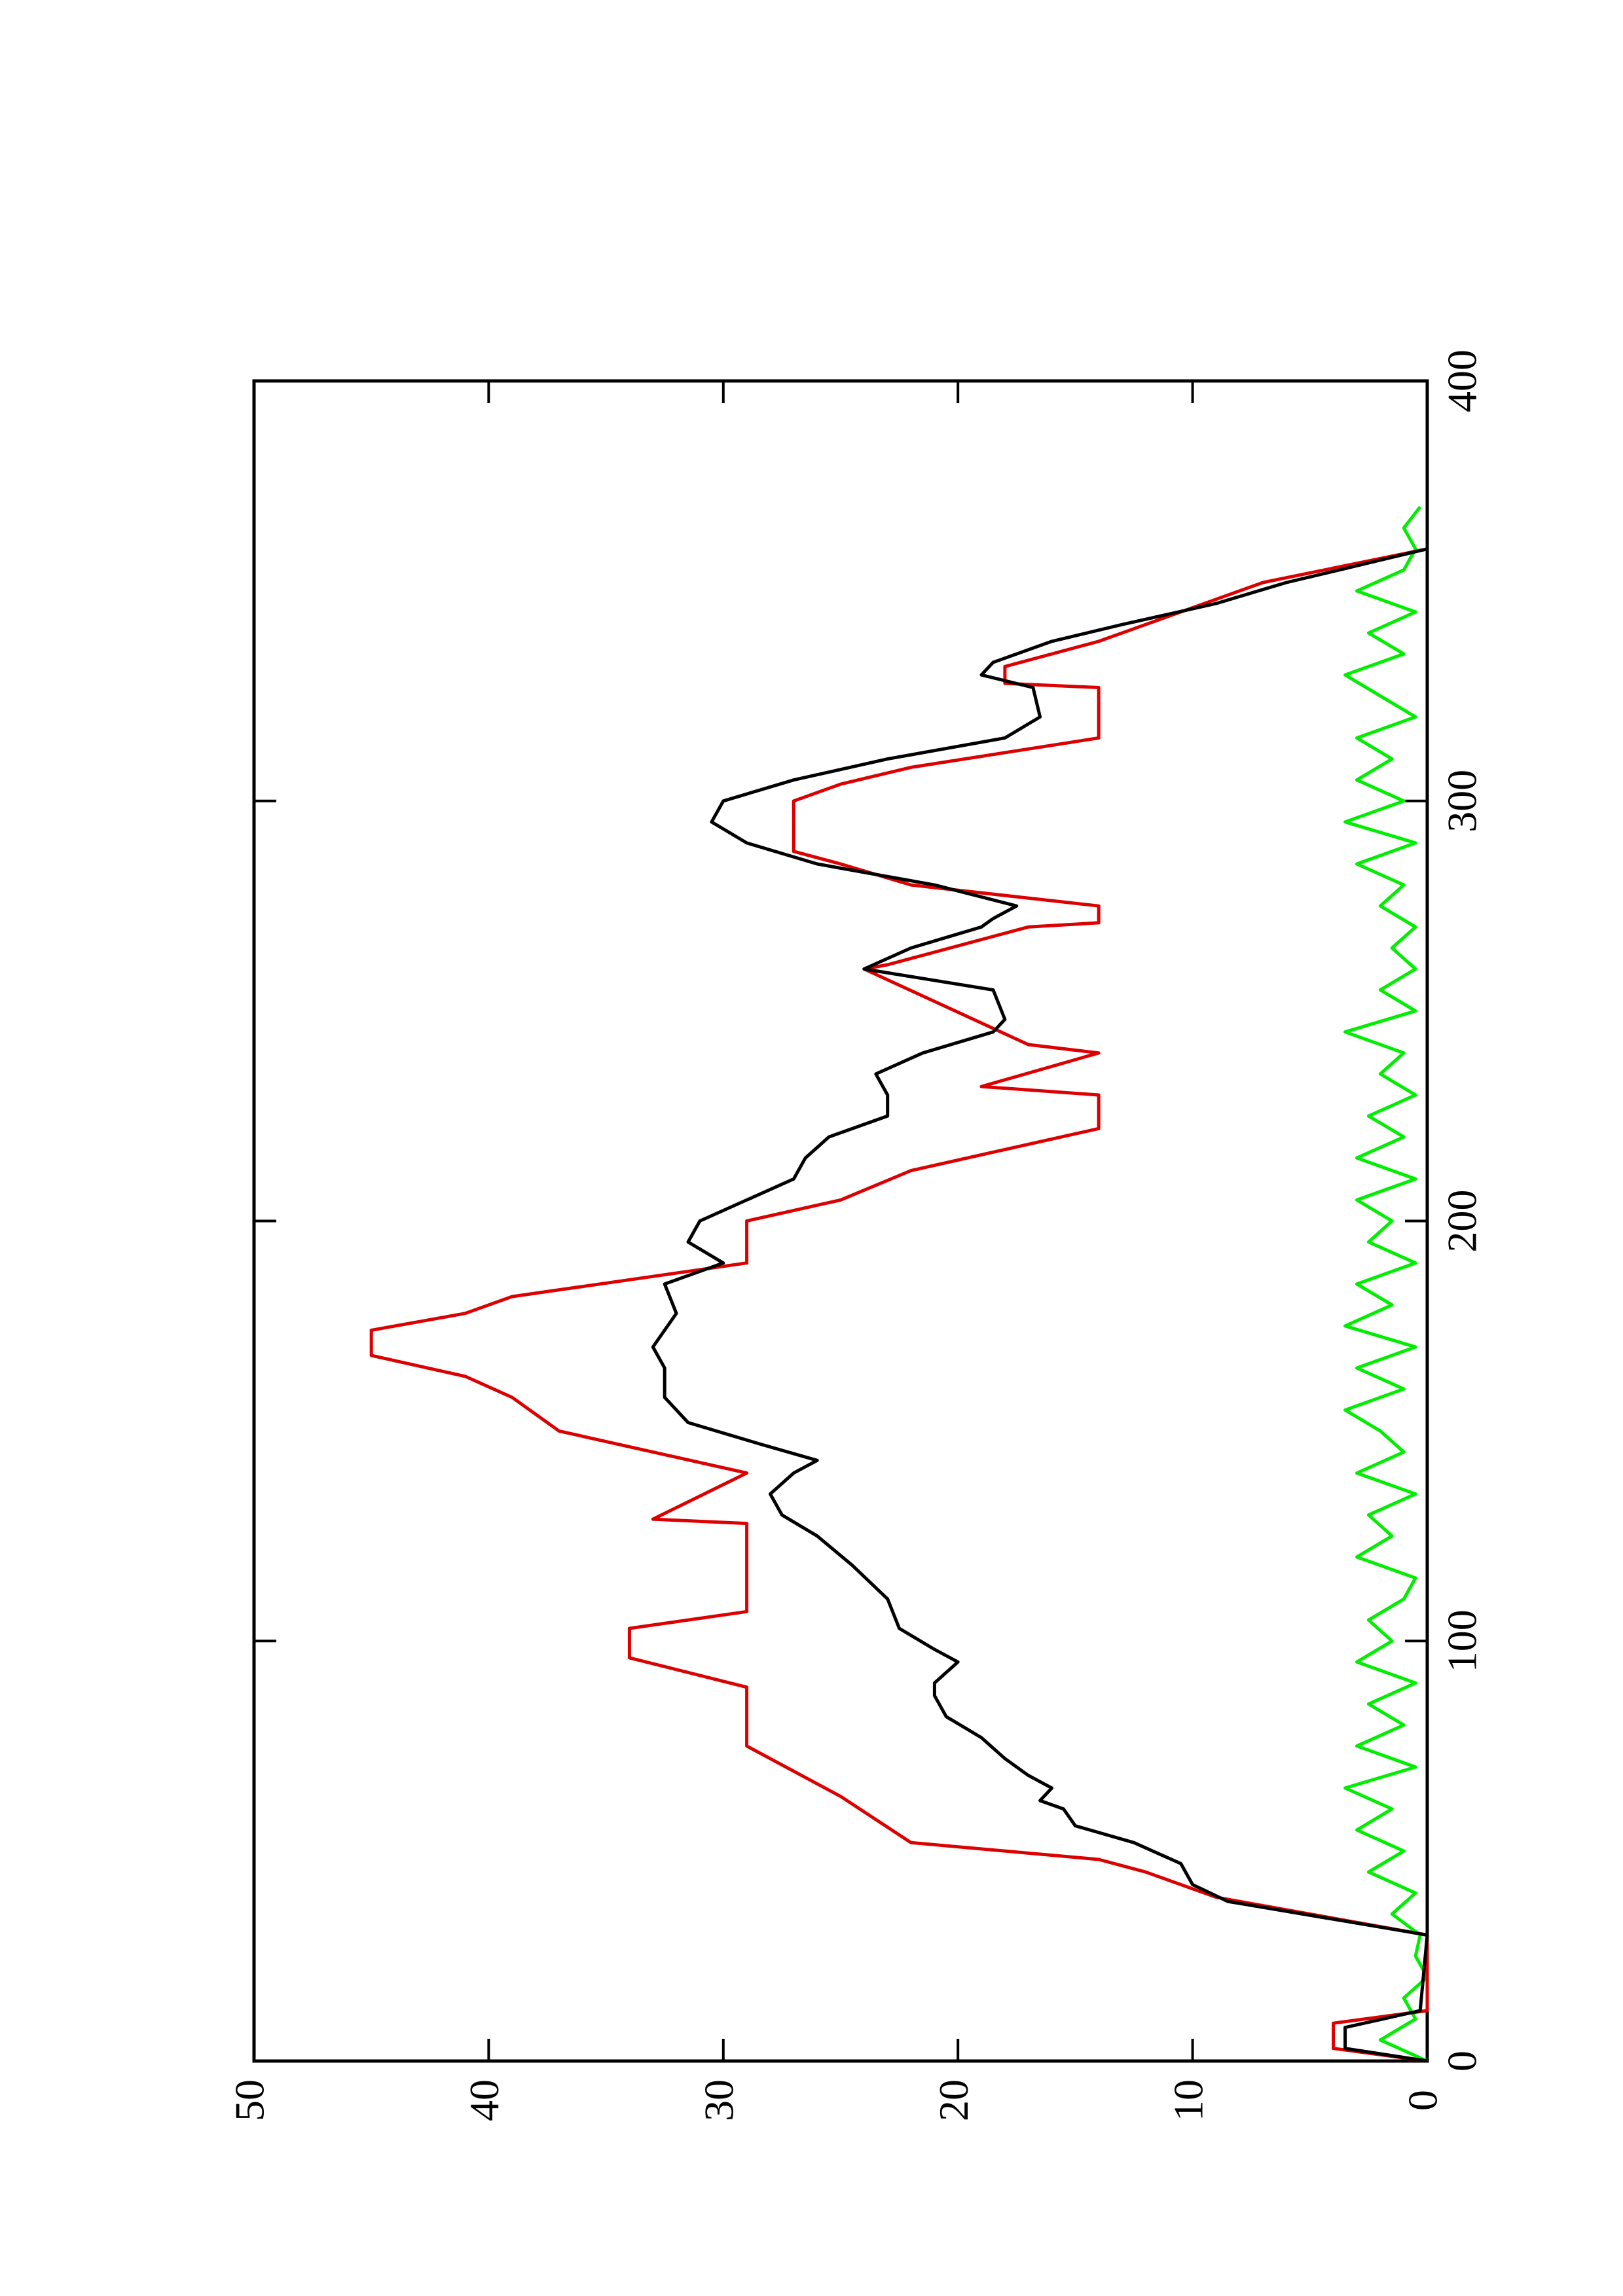 The width and height of the screenshot is (1623, 2296). What do you see at coordinates (1462, 1221) in the screenshot?
I see `x-tick-label: 200` at bounding box center [1462, 1221].